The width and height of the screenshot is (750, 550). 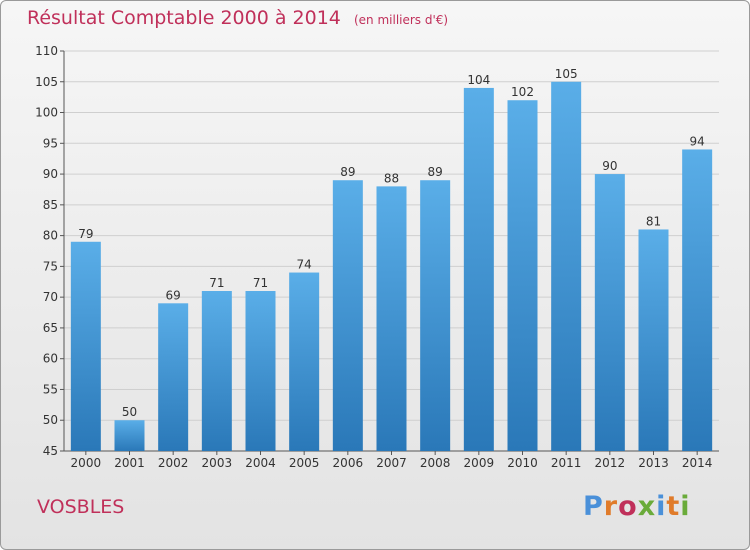 I want to click on data-label: 105, so click(x=566, y=74).